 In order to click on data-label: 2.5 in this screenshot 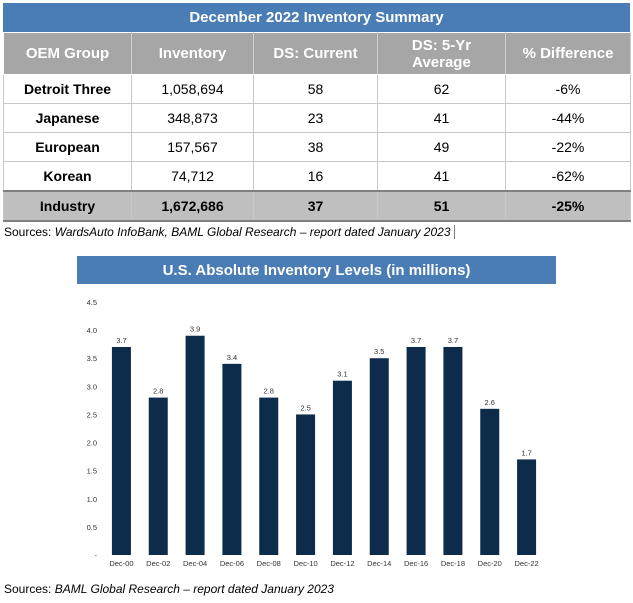, I will do `click(305, 407)`.